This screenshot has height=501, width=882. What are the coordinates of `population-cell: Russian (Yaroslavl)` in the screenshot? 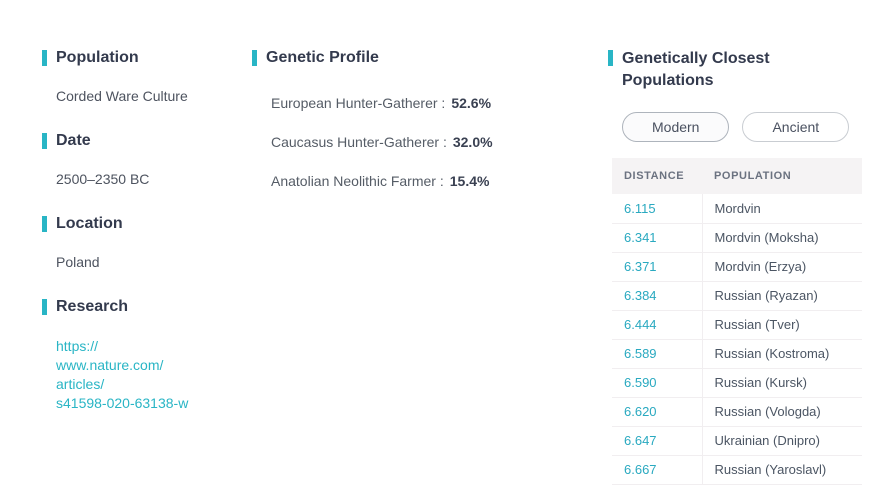 It's located at (782, 470).